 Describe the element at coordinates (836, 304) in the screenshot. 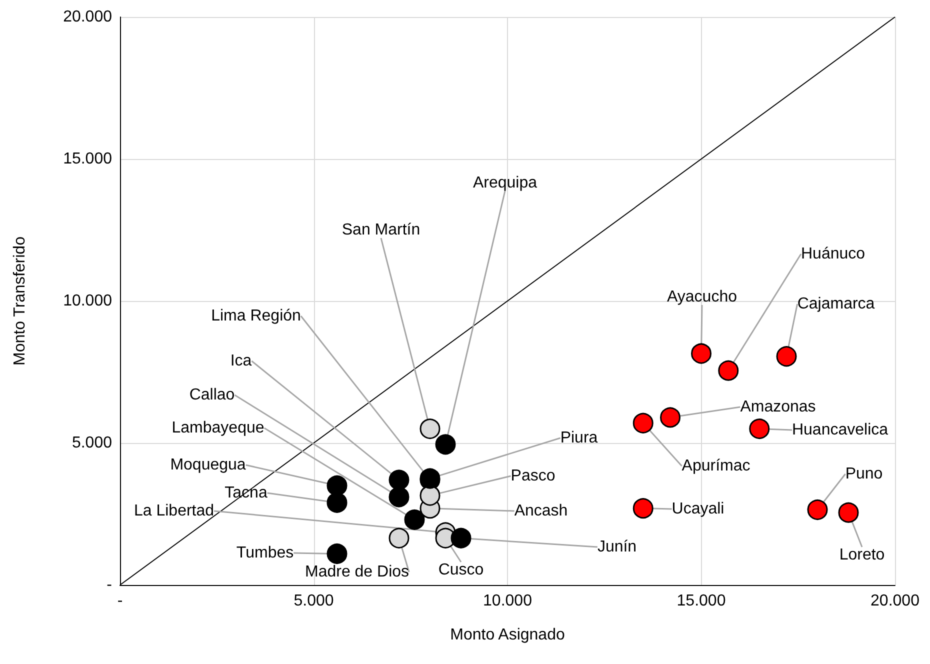

I see `data-label: Cajamarca` at that location.